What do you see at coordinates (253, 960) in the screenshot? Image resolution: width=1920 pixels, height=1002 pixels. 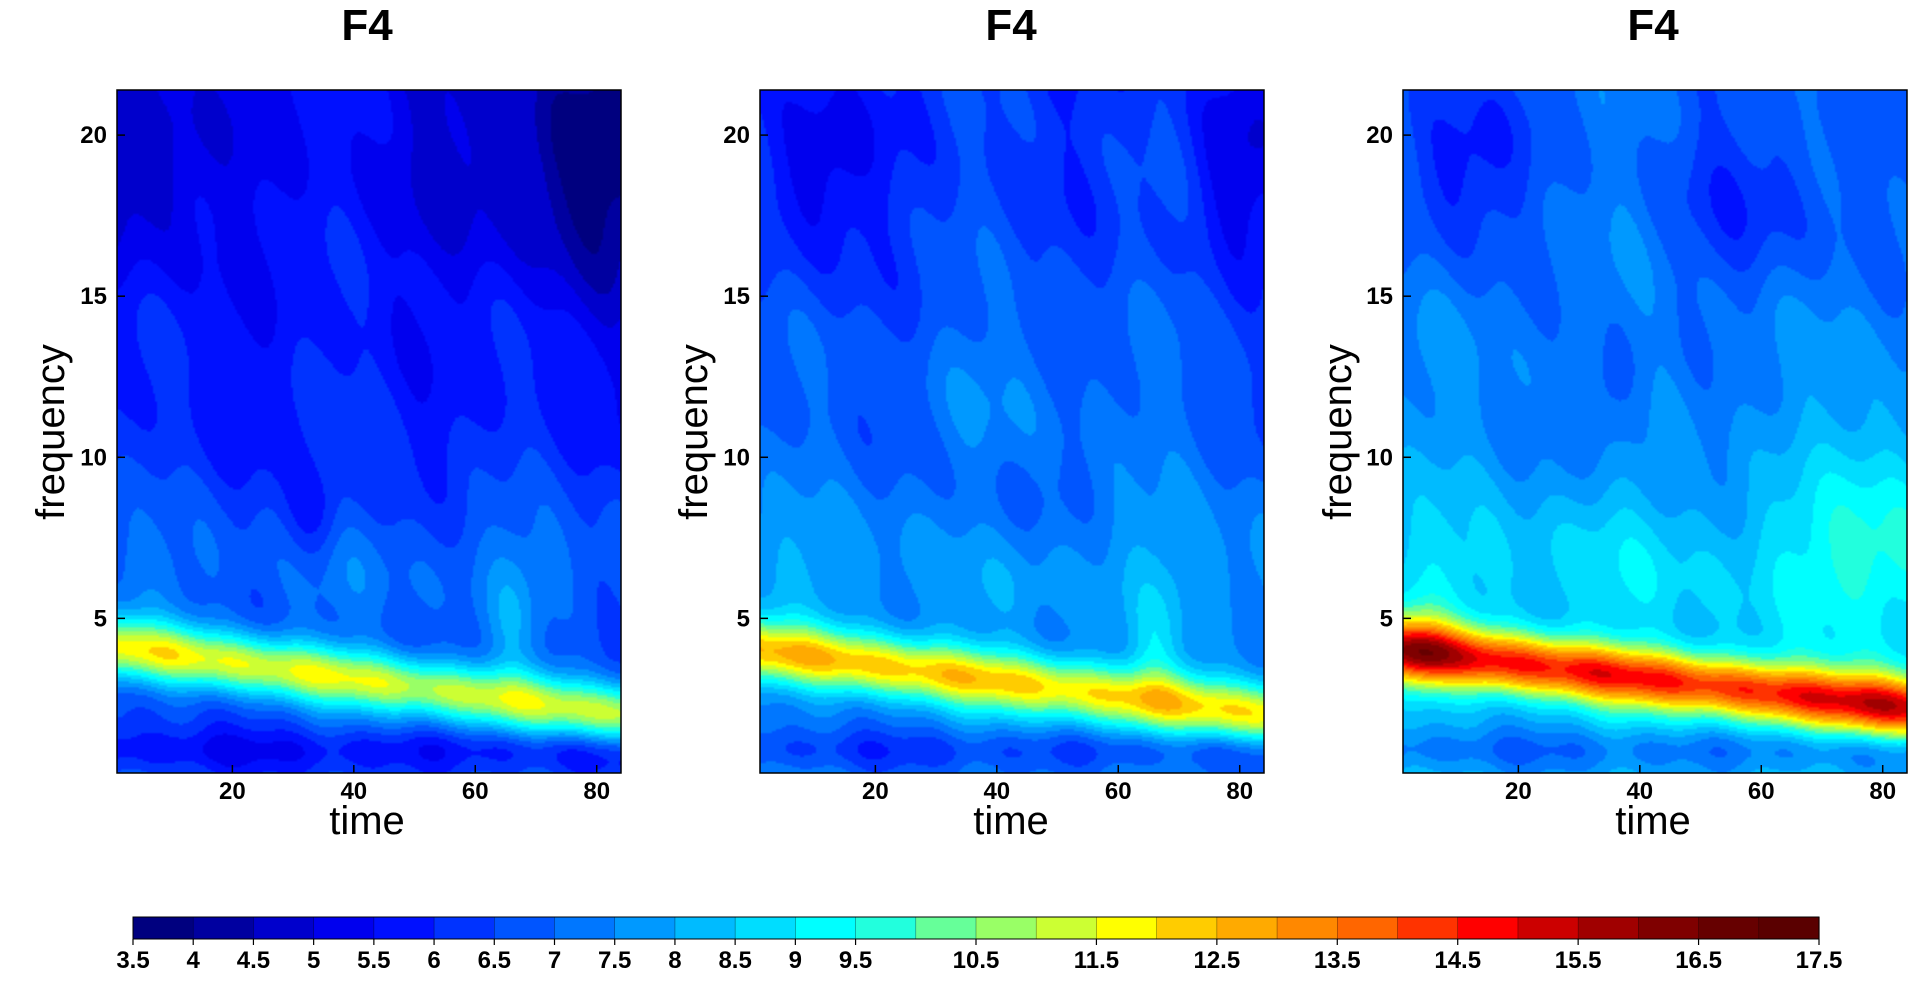 I see `colorbar-tick-label: 4.5` at bounding box center [253, 960].